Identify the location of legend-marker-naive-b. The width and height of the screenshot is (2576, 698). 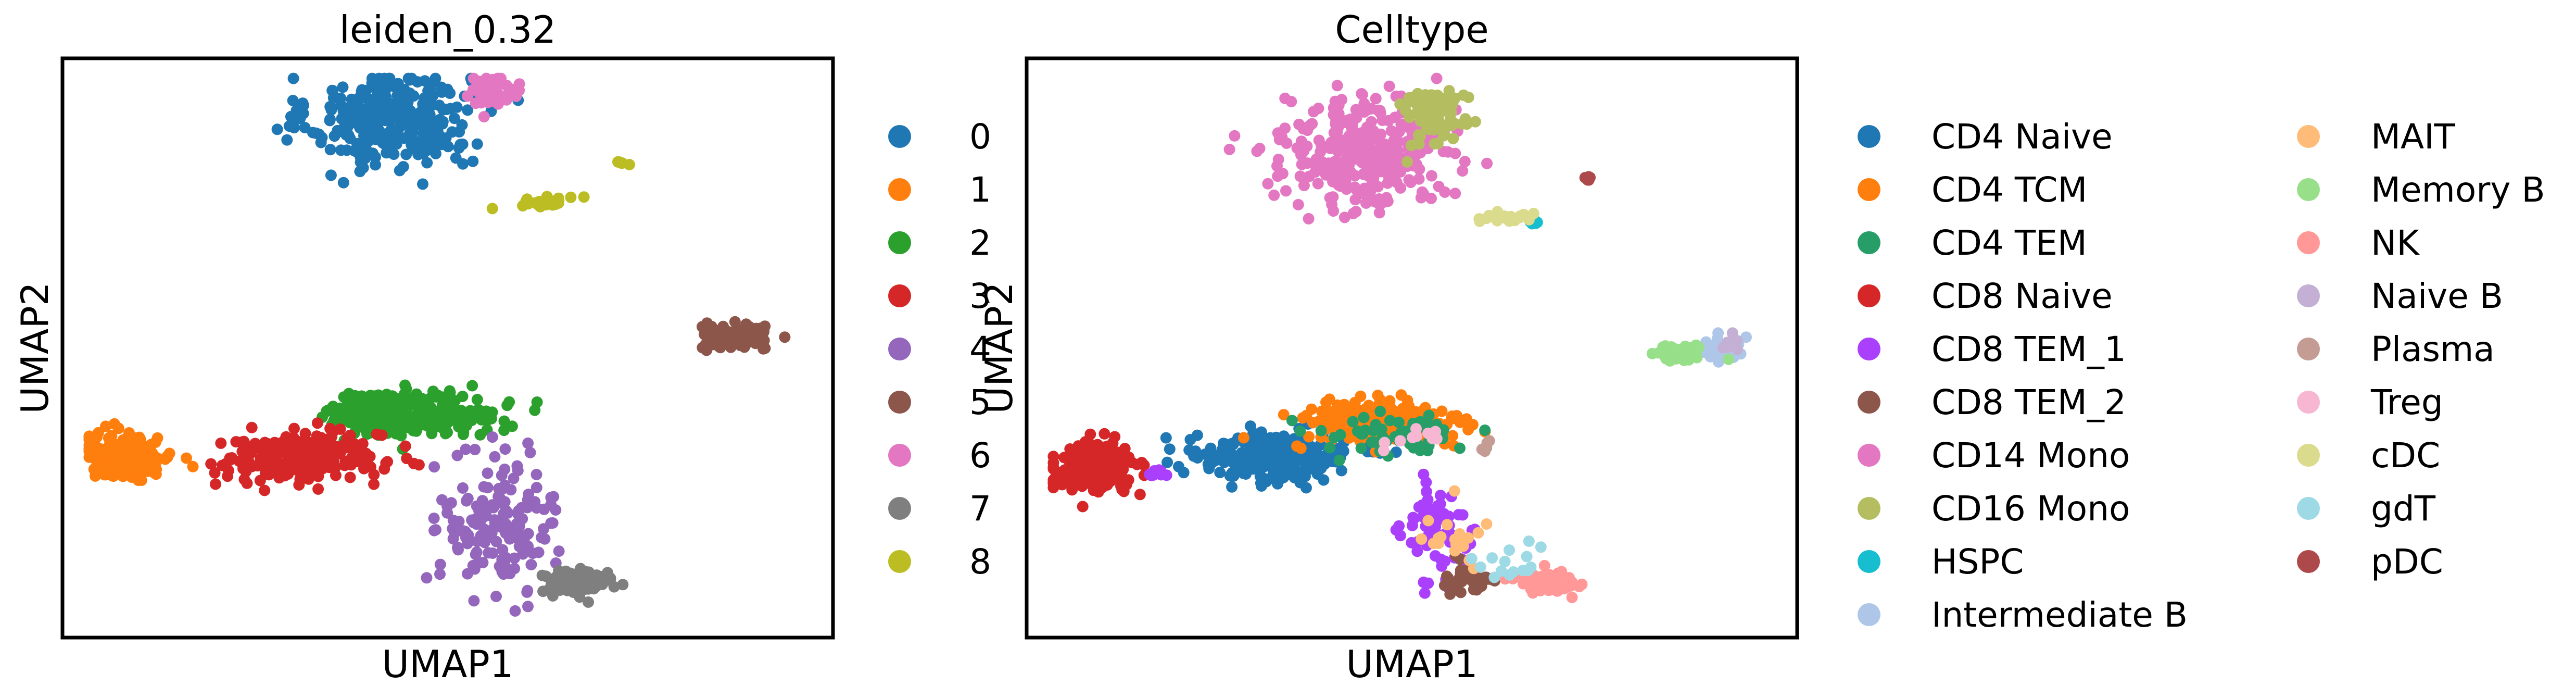
(2308, 295).